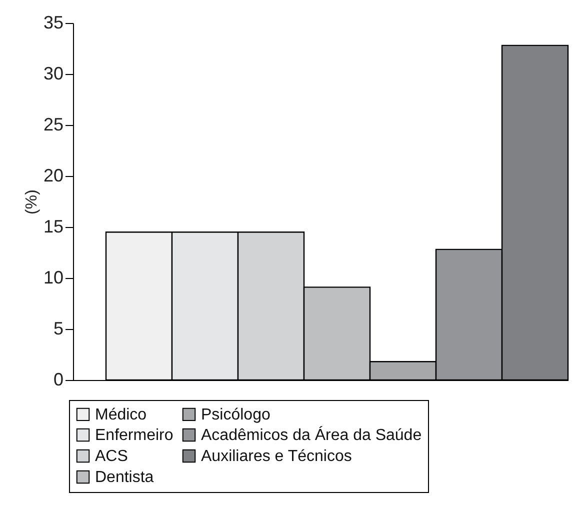 This screenshot has height=525, width=581. I want to click on y-tick-label: 10, so click(53, 278).